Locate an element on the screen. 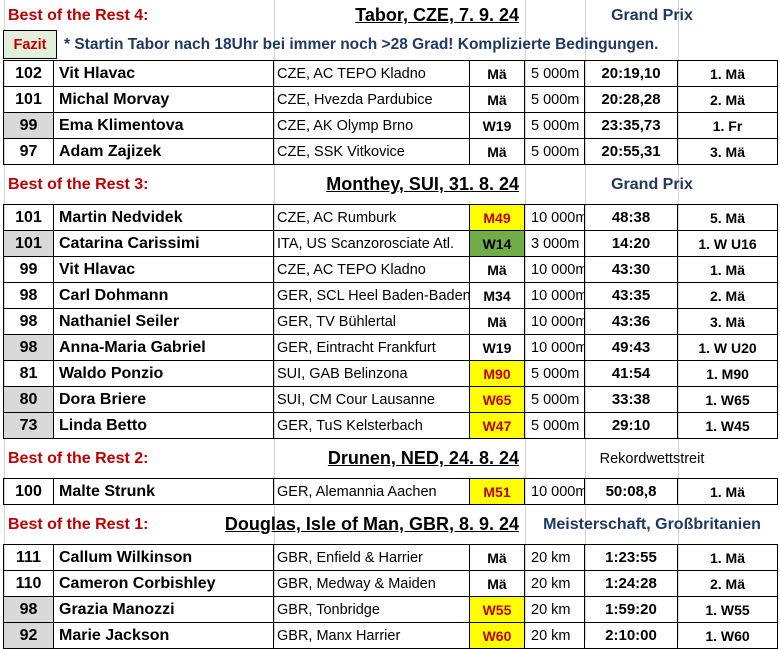 The height and width of the screenshot is (649, 780). points-cell: 92 is located at coordinates (28, 635).